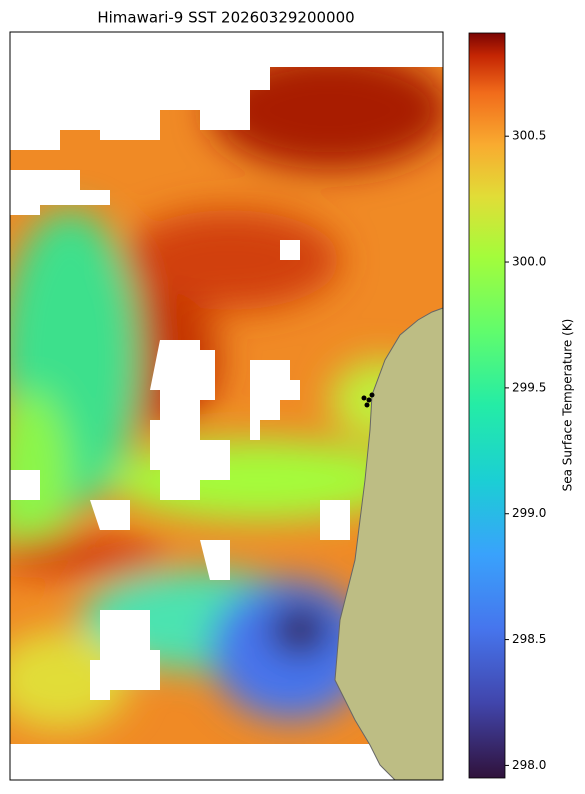 The width and height of the screenshot is (585, 794). Describe the element at coordinates (529, 262) in the screenshot. I see `colorbar-tick-label: 300.0` at that location.